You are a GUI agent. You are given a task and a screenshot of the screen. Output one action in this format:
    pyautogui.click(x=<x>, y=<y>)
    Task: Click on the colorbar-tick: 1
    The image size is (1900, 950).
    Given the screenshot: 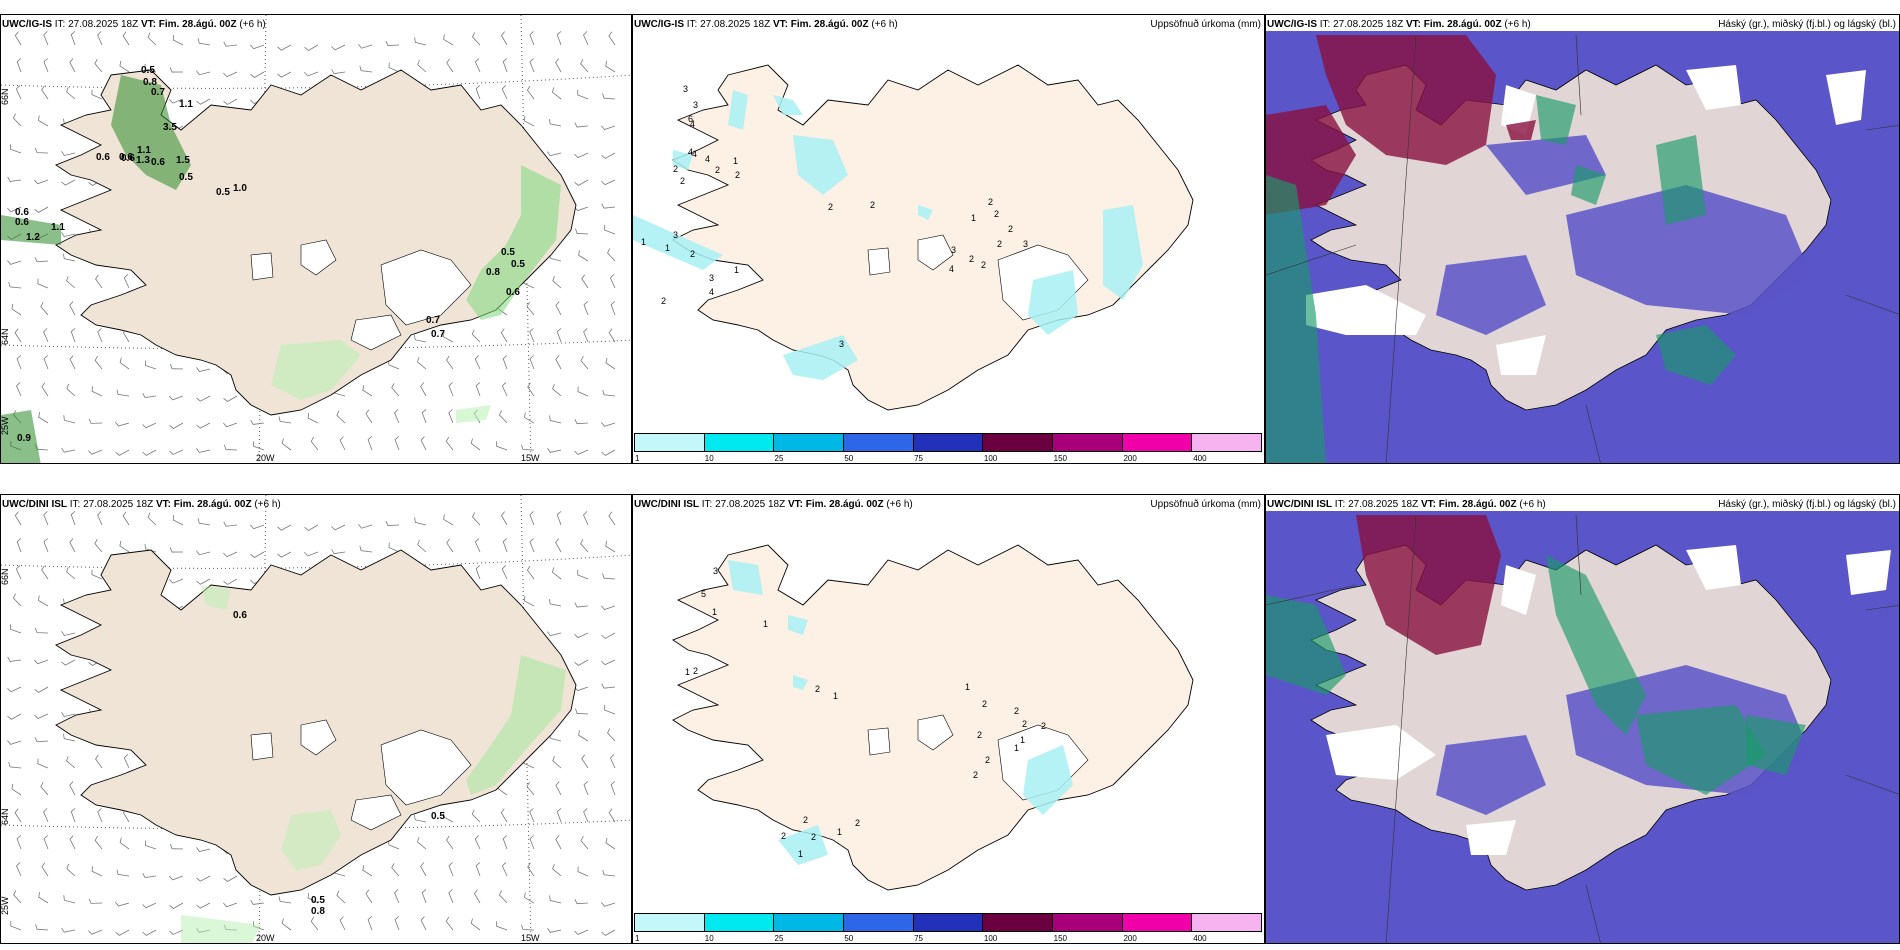 What is the action you would take?
    pyautogui.click(x=637, y=458)
    